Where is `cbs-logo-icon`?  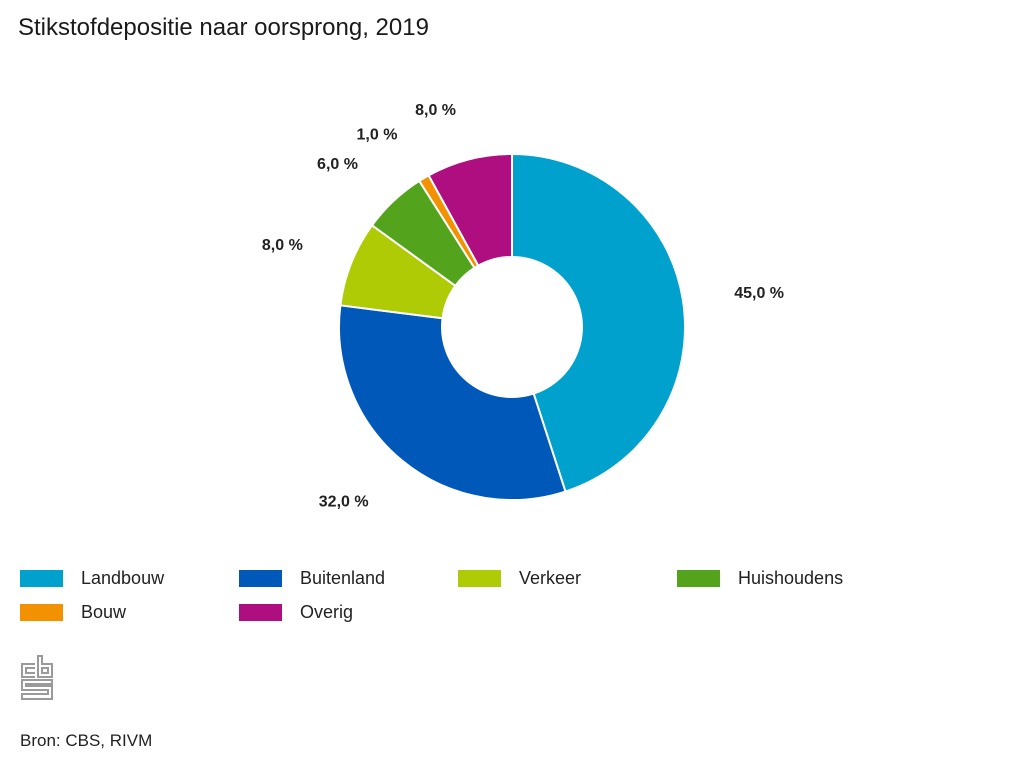
cbs-logo-icon is located at coordinates (37, 680).